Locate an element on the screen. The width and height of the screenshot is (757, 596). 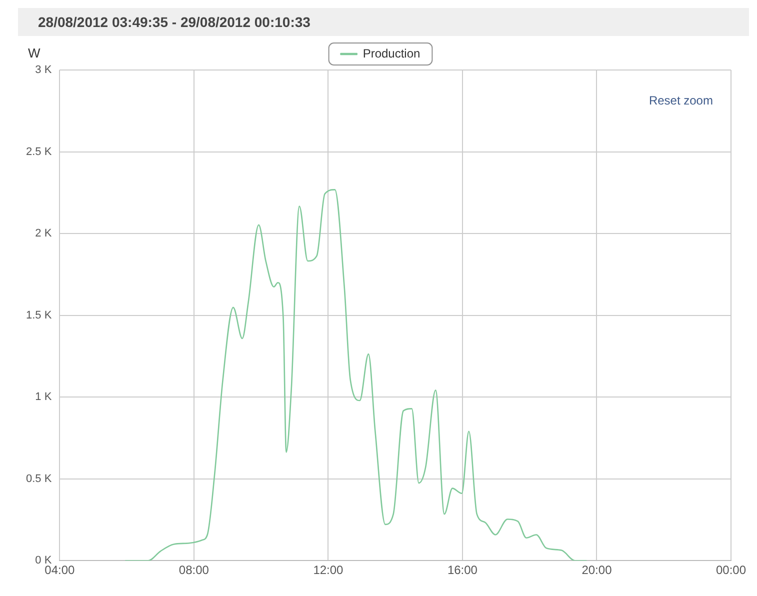
annotation: Reset zoom is located at coordinates (680, 100).